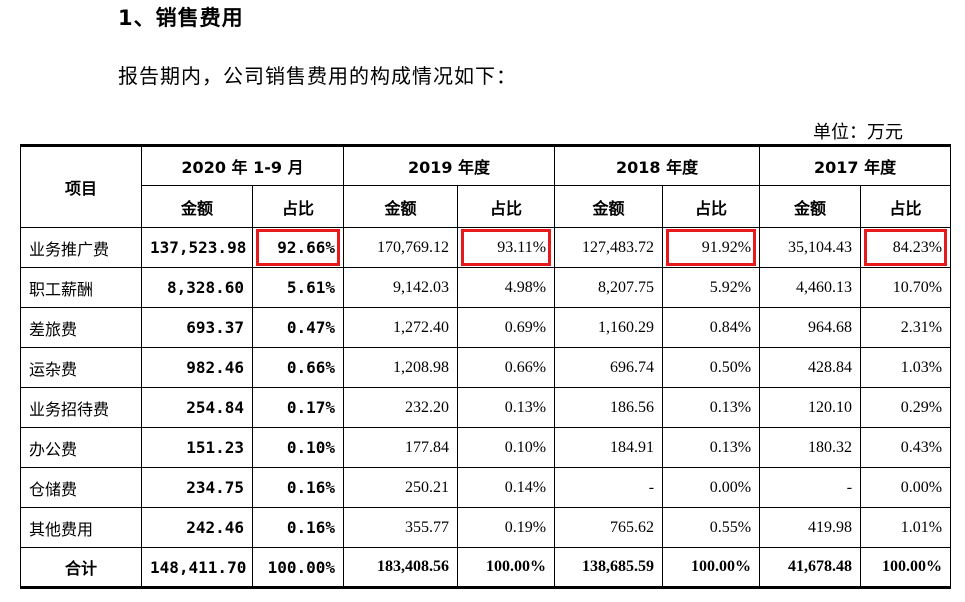  I want to click on ratio-cell: 0.17%, so click(298, 407).